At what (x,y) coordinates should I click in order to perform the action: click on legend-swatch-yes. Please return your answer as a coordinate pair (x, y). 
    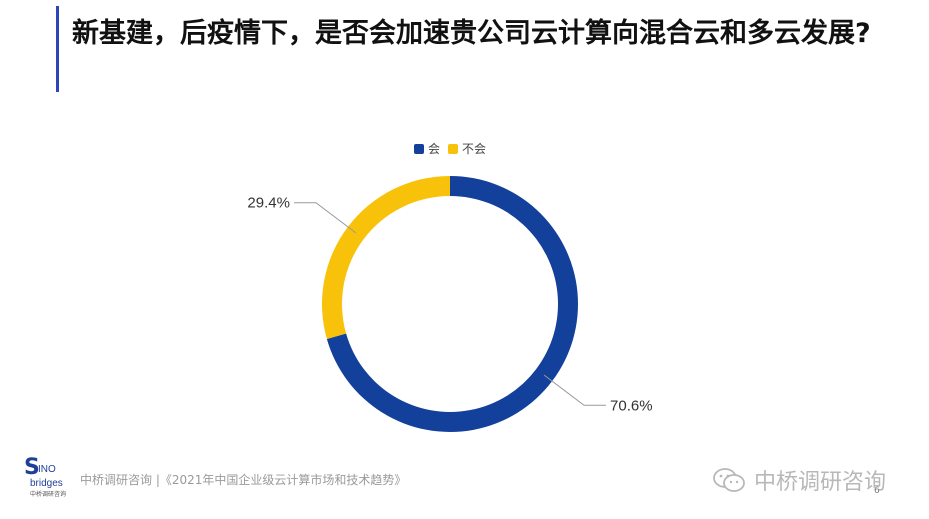
    Looking at the image, I should click on (419, 148).